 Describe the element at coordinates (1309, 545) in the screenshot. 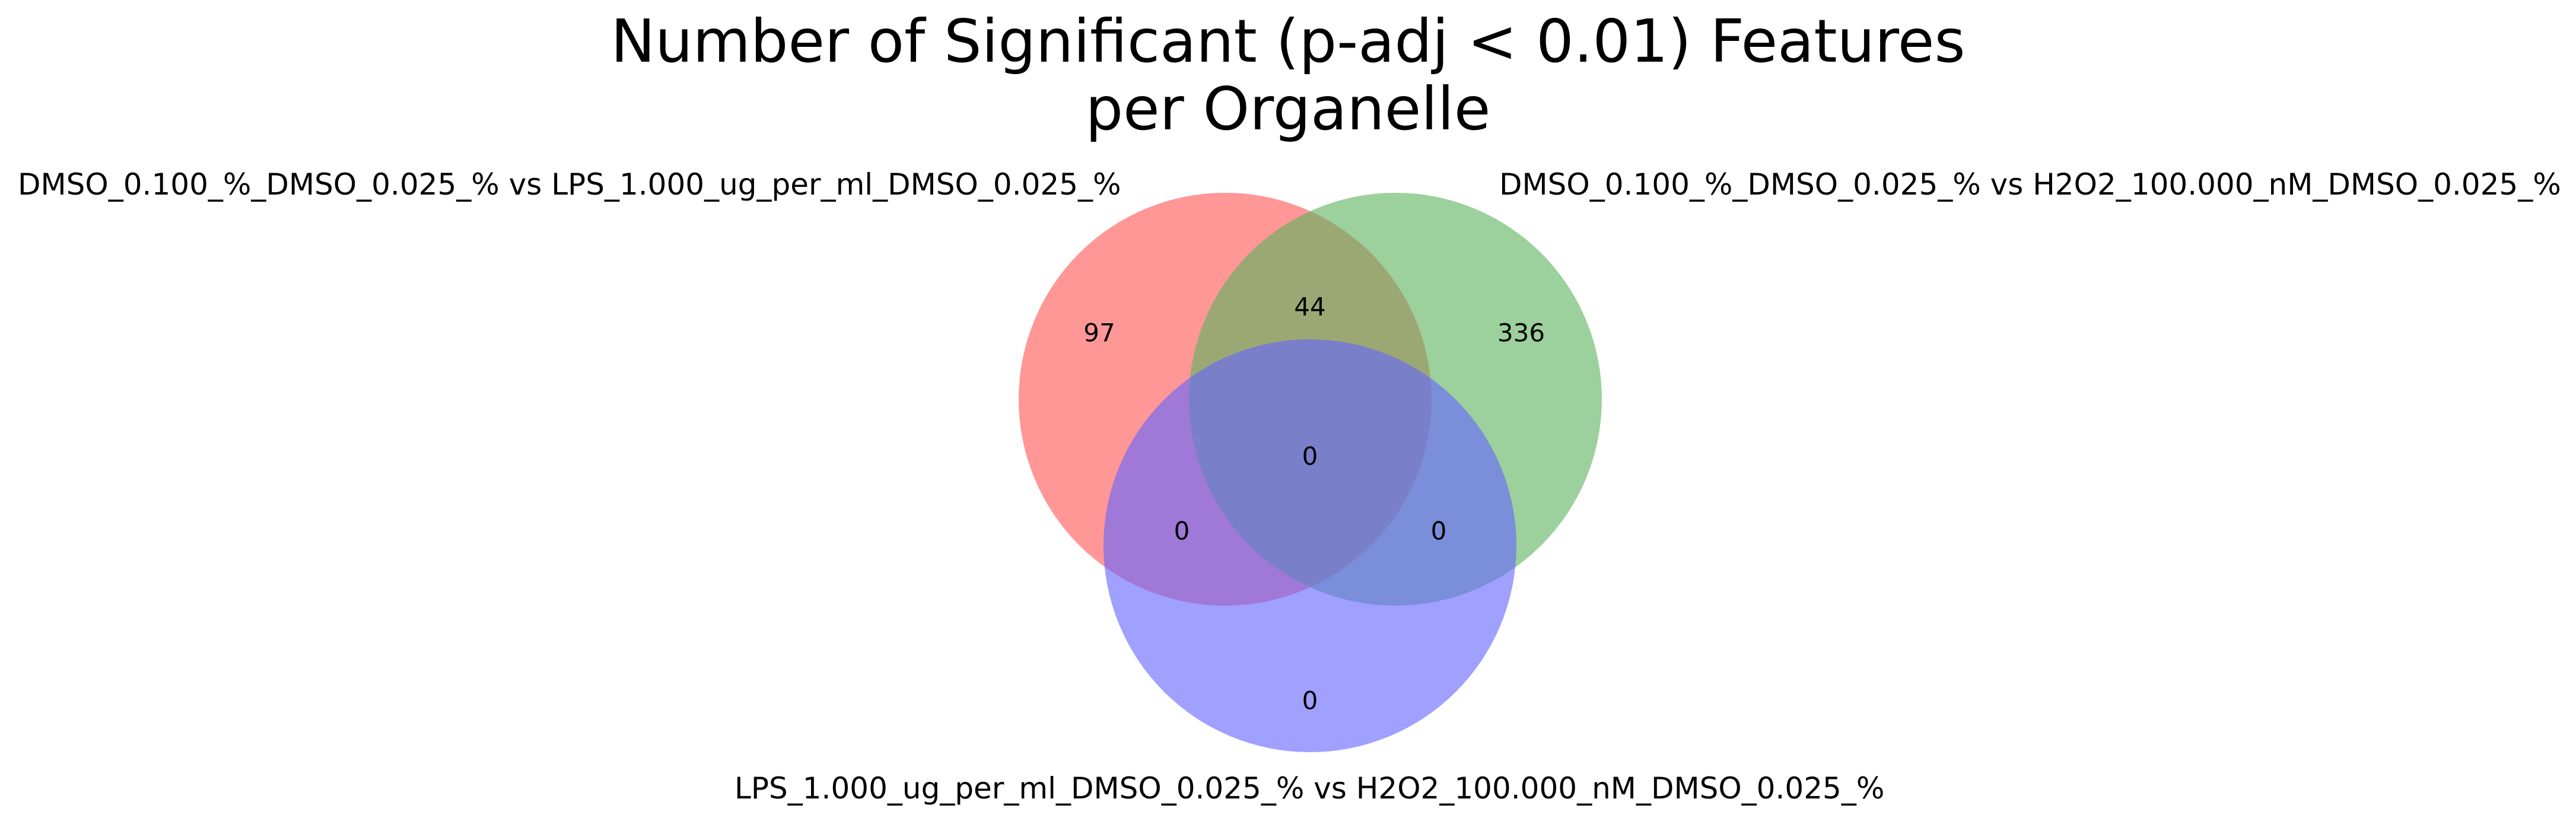

I see `set-c-circle` at that location.